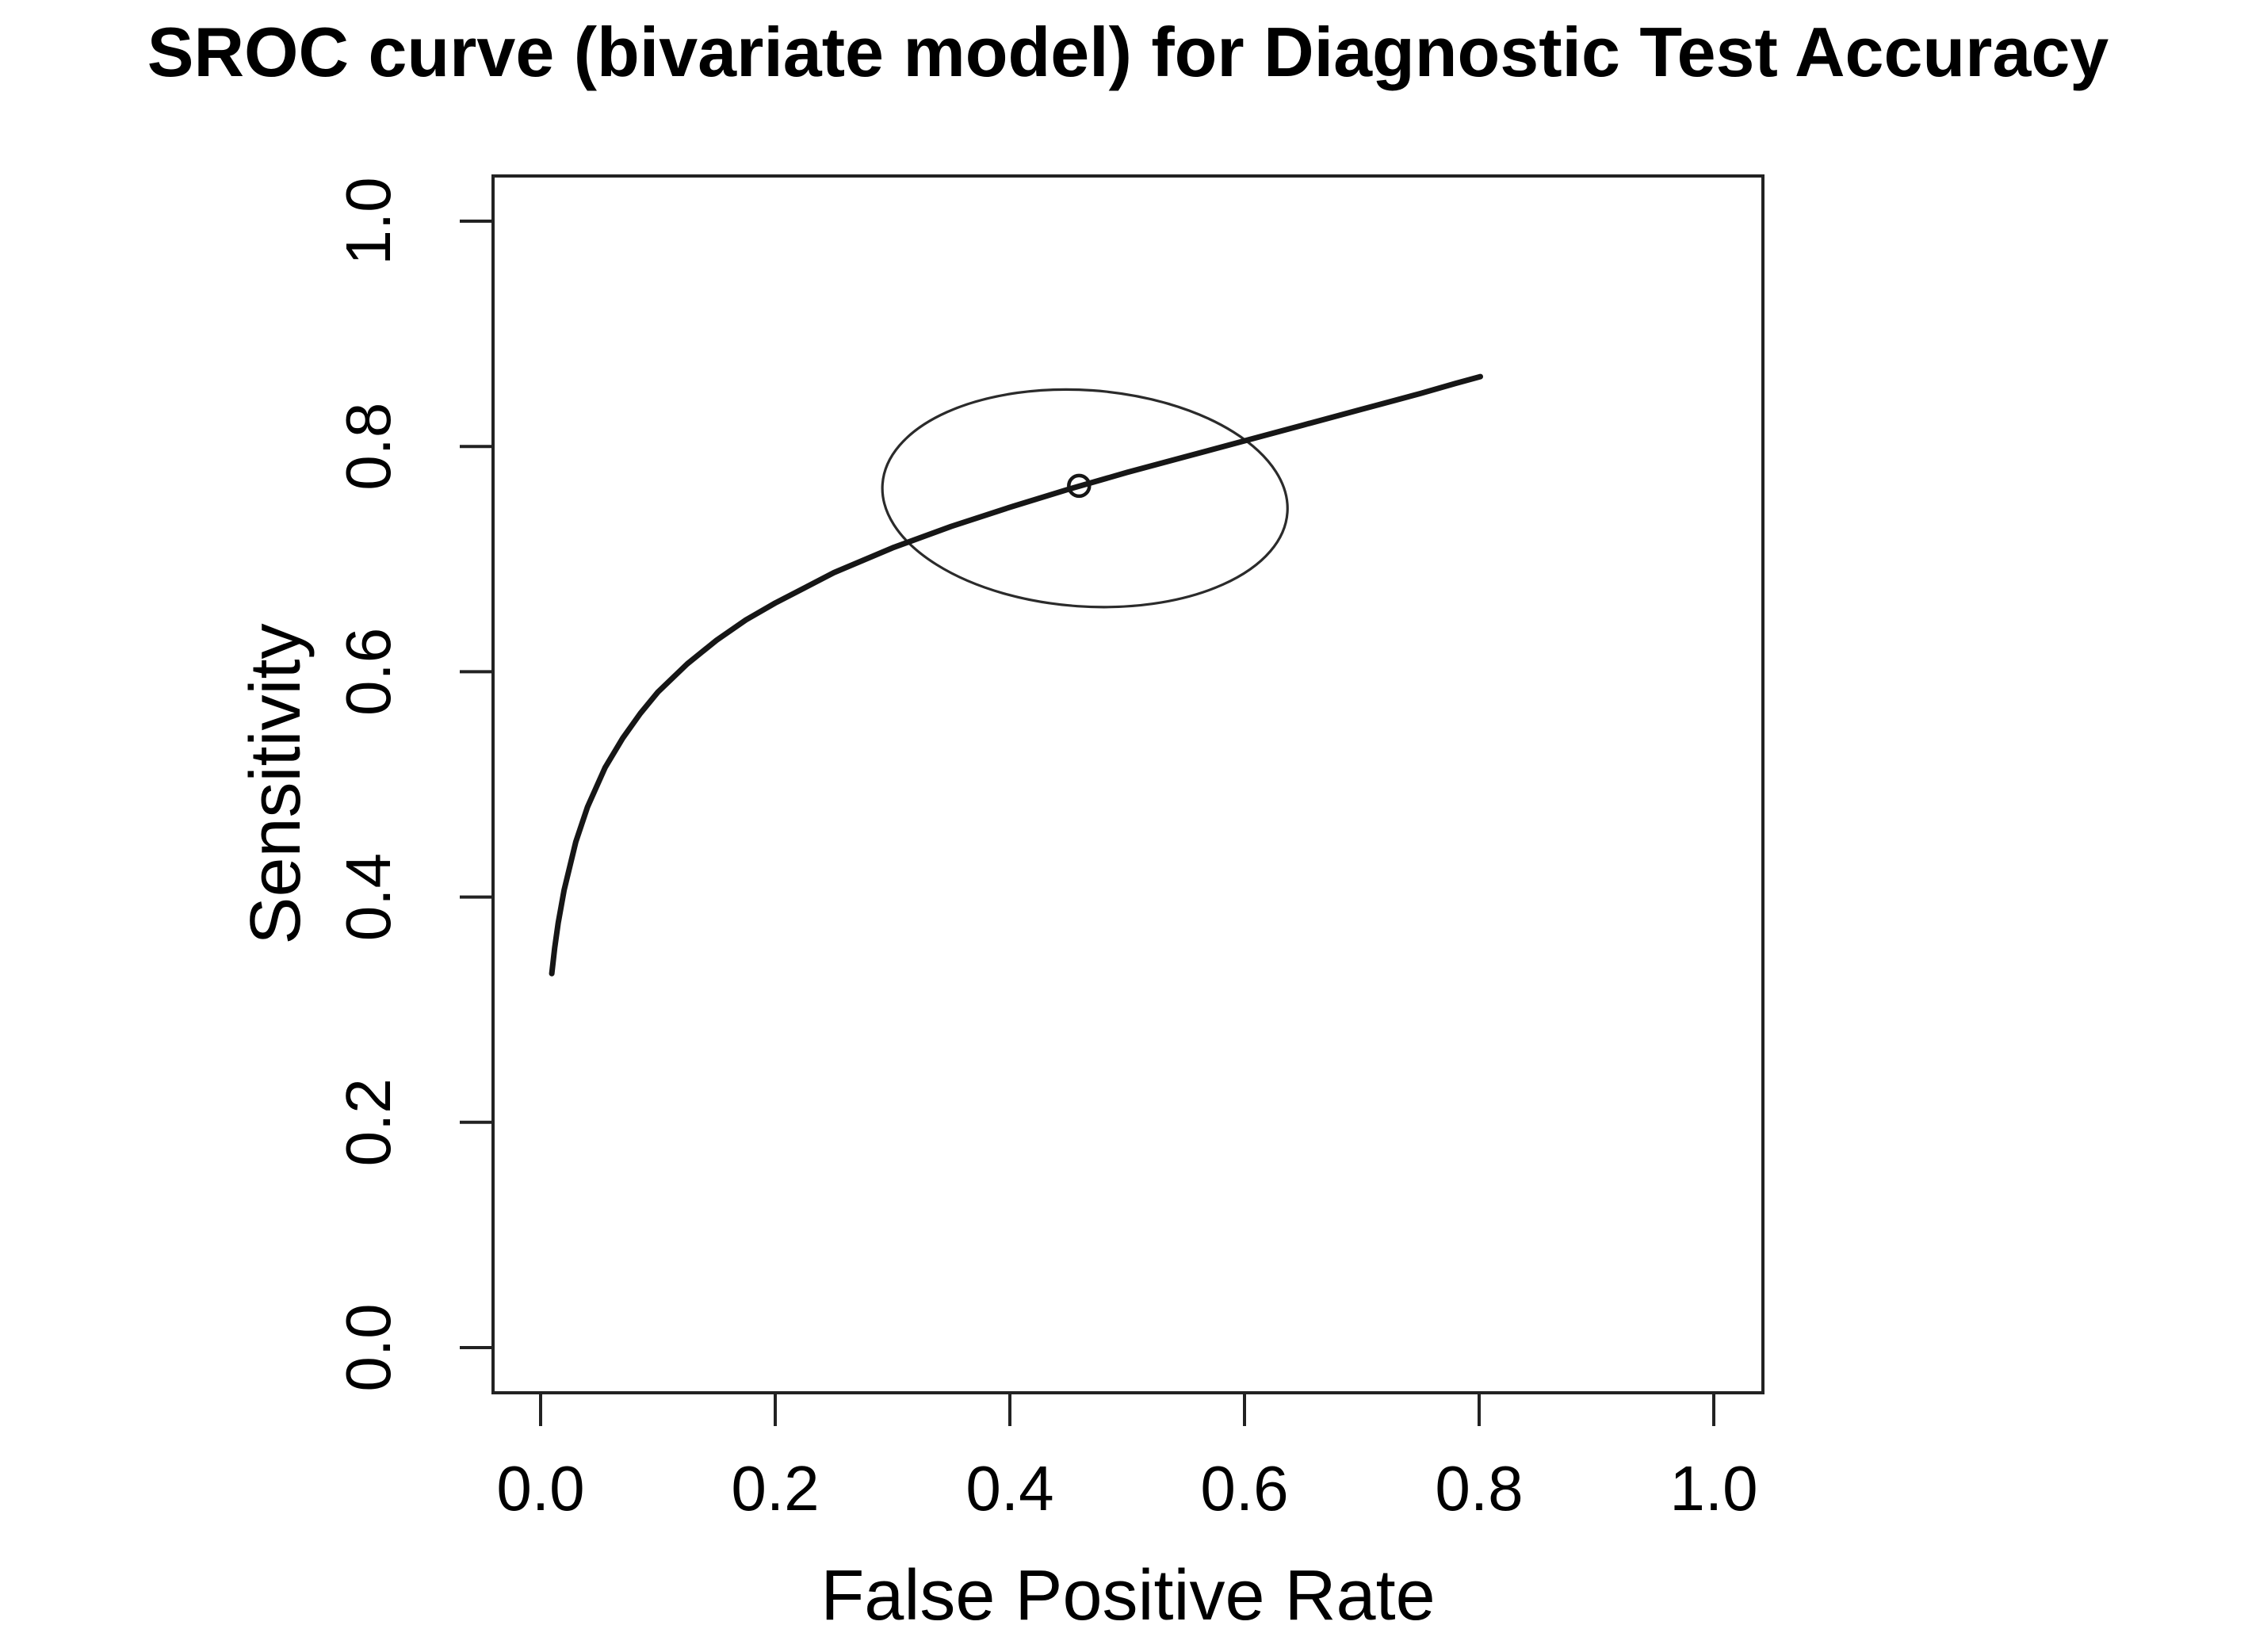  What do you see at coordinates (368, 221) in the screenshot?
I see `y-tick-label: 1.0` at bounding box center [368, 221].